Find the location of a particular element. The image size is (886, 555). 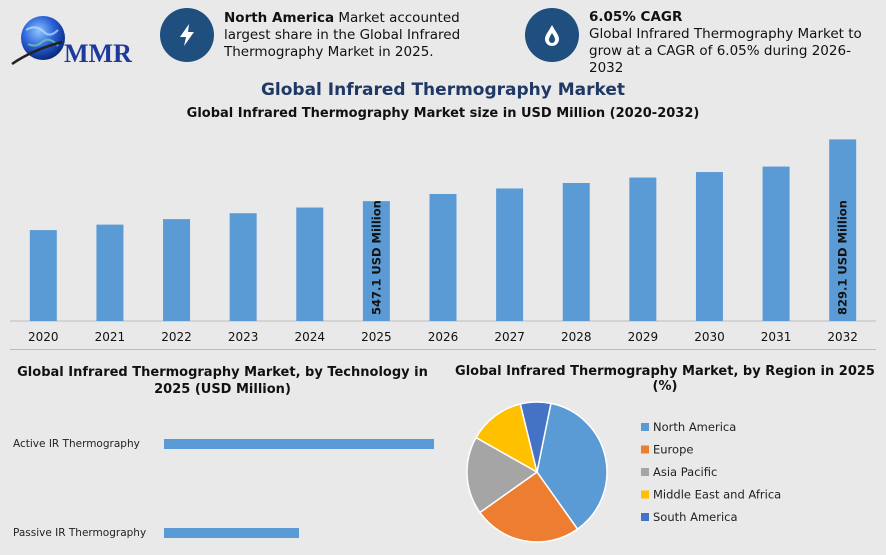

x-tick-label: 2028 is located at coordinates (576, 337).